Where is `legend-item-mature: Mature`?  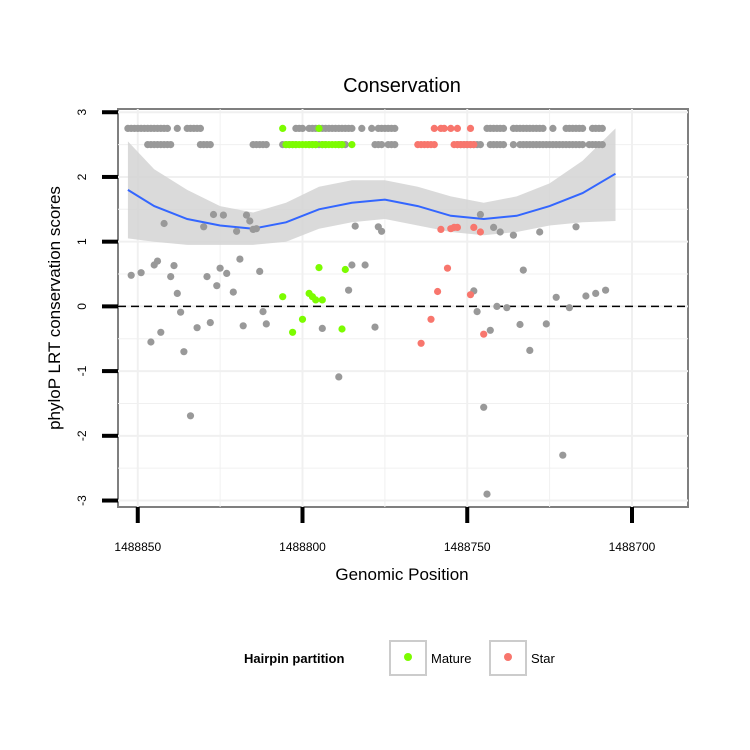 legend-item-mature: Mature is located at coordinates (430, 658).